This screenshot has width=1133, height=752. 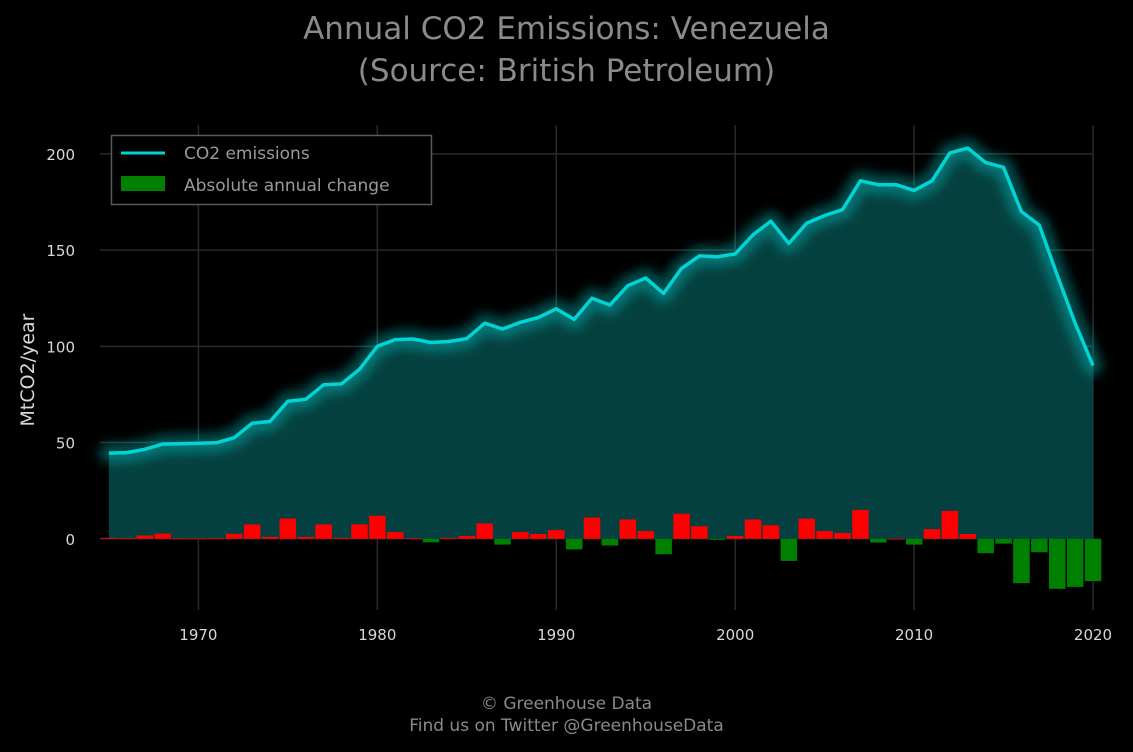 What do you see at coordinates (566, 71) in the screenshot?
I see `chart-title-line-2: (Source: British Petroleum)` at bounding box center [566, 71].